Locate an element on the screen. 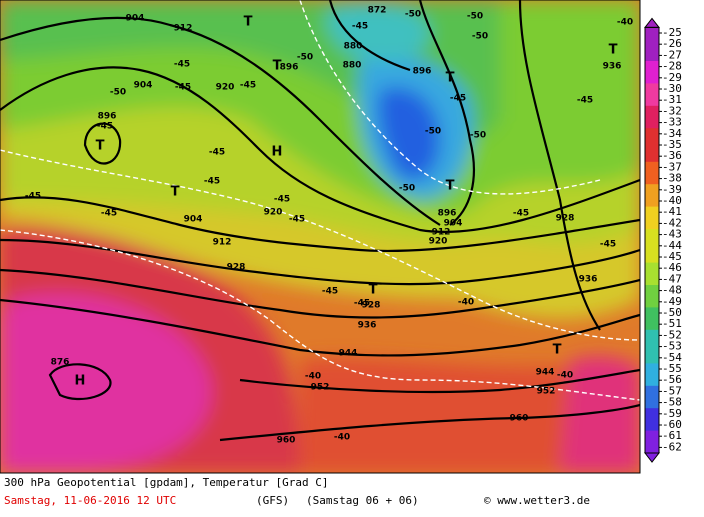  colorbar-label: -41 is located at coordinates (672, 211).